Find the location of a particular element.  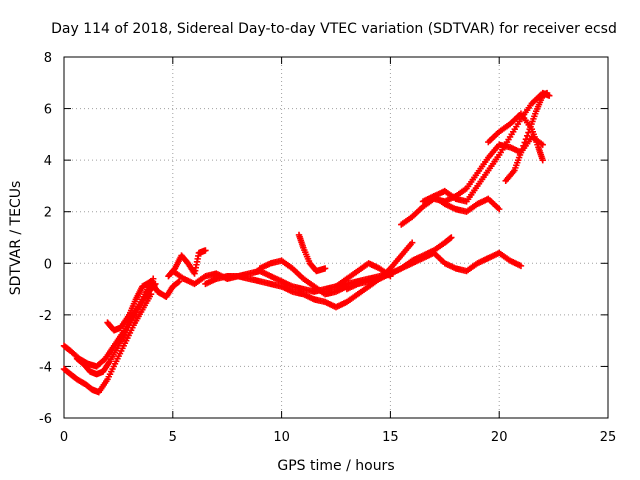

y-tick-label: -6 is located at coordinates (45, 419).